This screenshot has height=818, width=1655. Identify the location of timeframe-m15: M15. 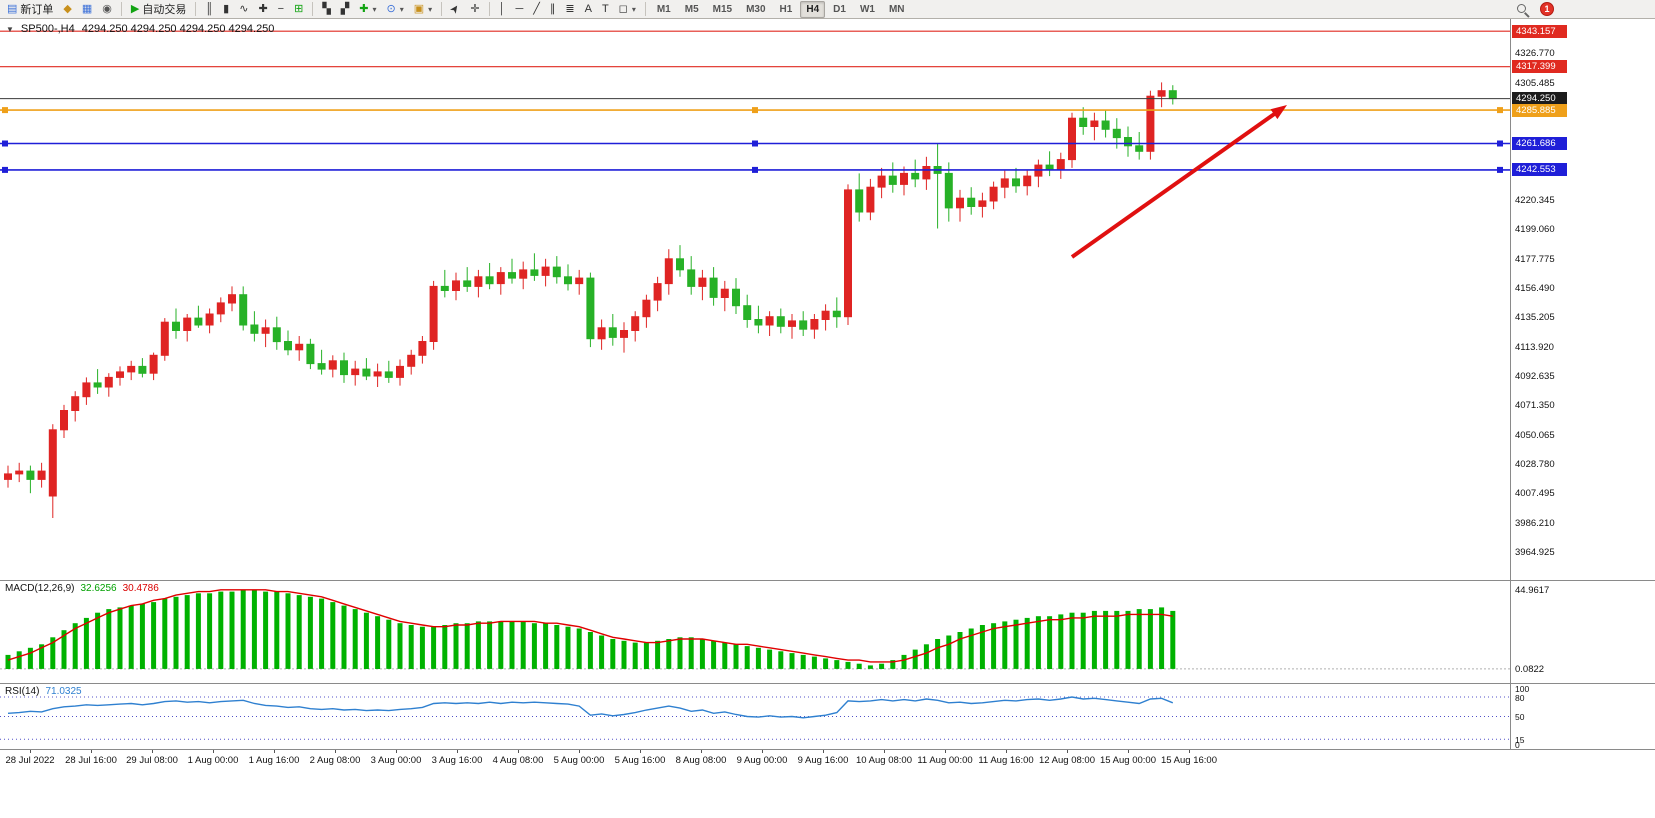
(722, 9).